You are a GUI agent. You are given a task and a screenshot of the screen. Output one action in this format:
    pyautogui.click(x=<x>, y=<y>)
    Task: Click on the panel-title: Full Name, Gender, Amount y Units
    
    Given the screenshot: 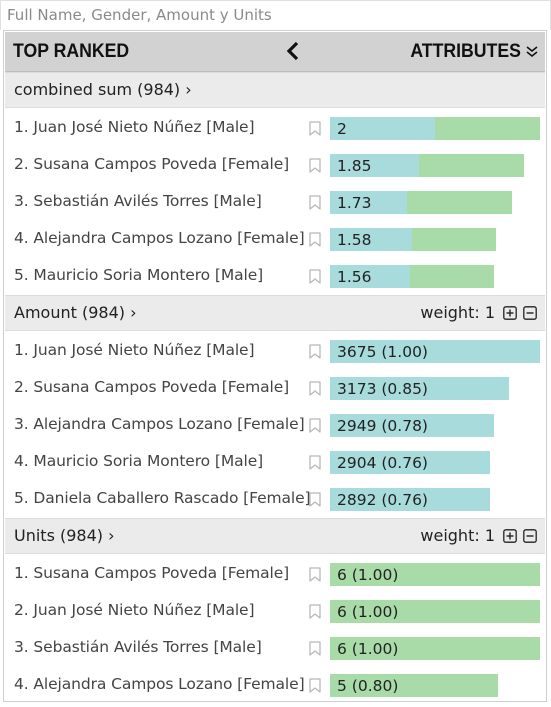 What is the action you would take?
    pyautogui.click(x=275, y=15)
    